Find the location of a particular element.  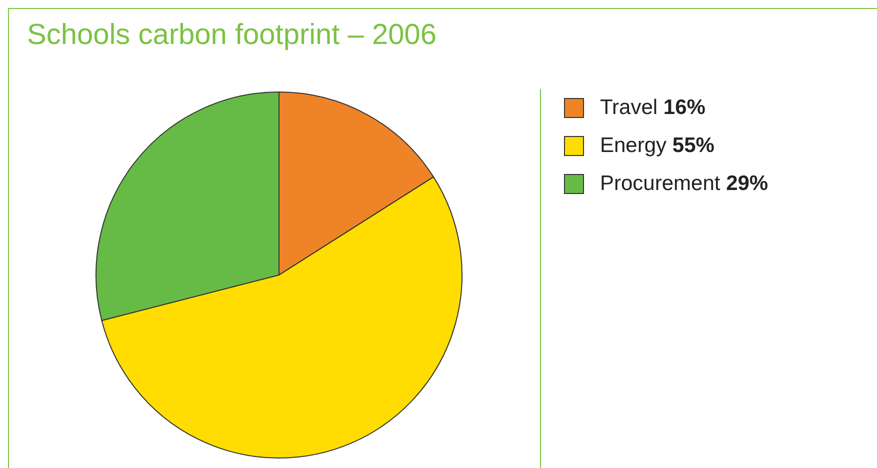

chart-title: Schools carbon footprint – 2006 is located at coordinates (231, 35).